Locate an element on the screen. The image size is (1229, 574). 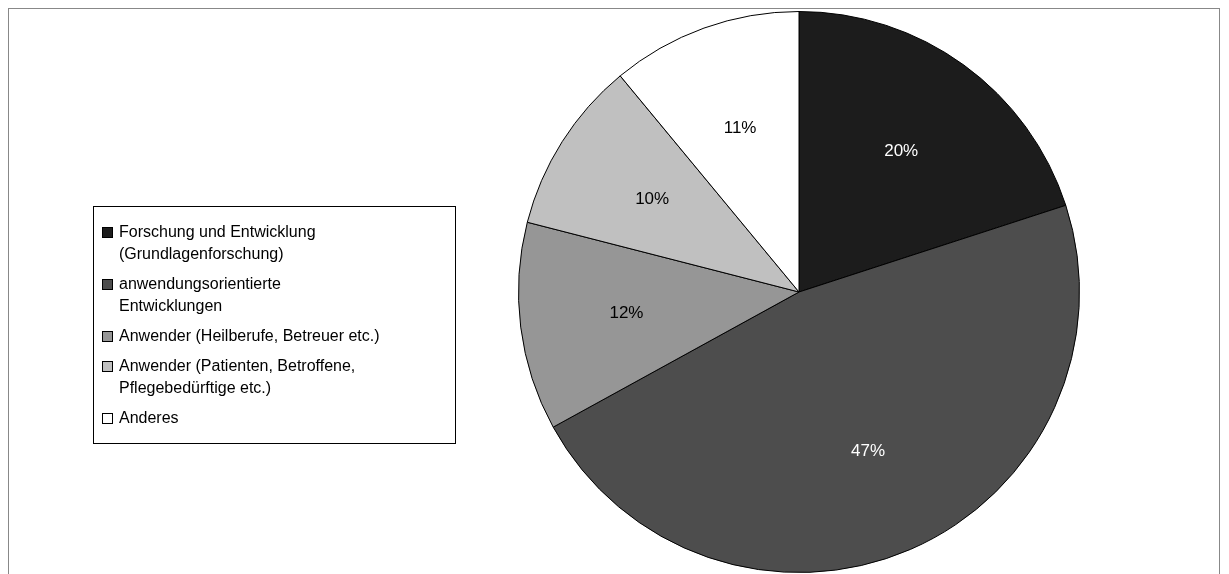
data-label: 12% is located at coordinates (626, 313).